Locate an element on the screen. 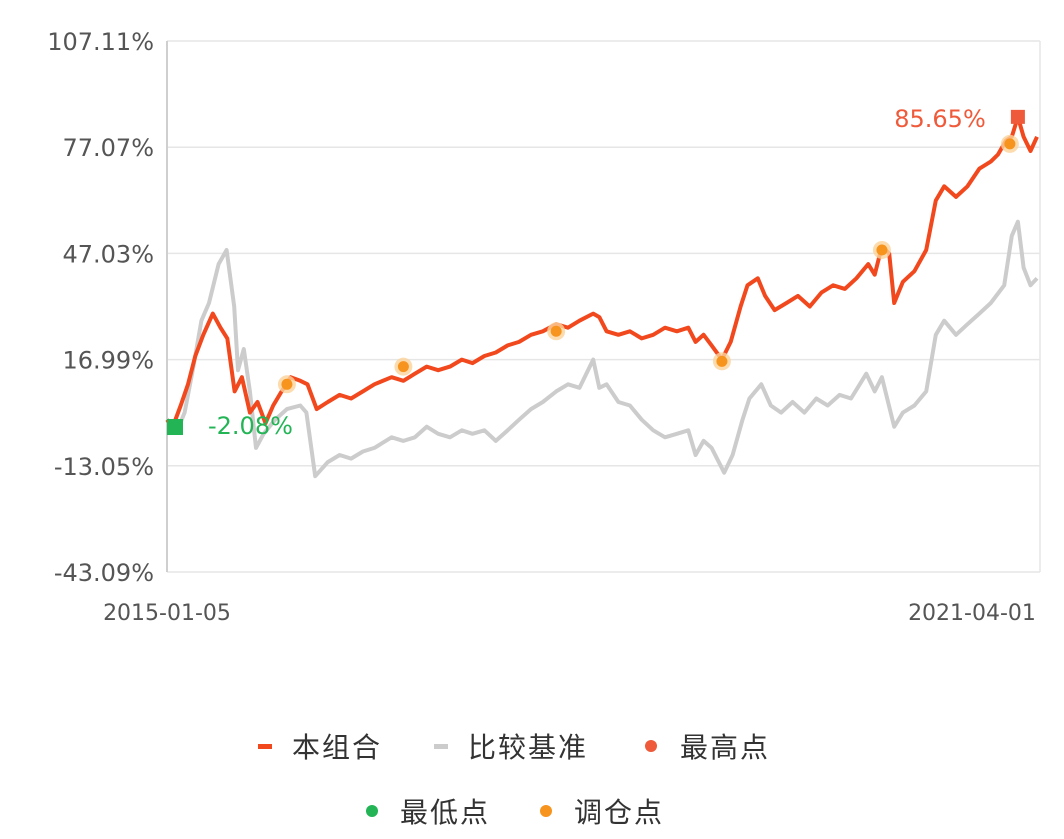  y-tick-label: 47.03% is located at coordinates (108, 254).